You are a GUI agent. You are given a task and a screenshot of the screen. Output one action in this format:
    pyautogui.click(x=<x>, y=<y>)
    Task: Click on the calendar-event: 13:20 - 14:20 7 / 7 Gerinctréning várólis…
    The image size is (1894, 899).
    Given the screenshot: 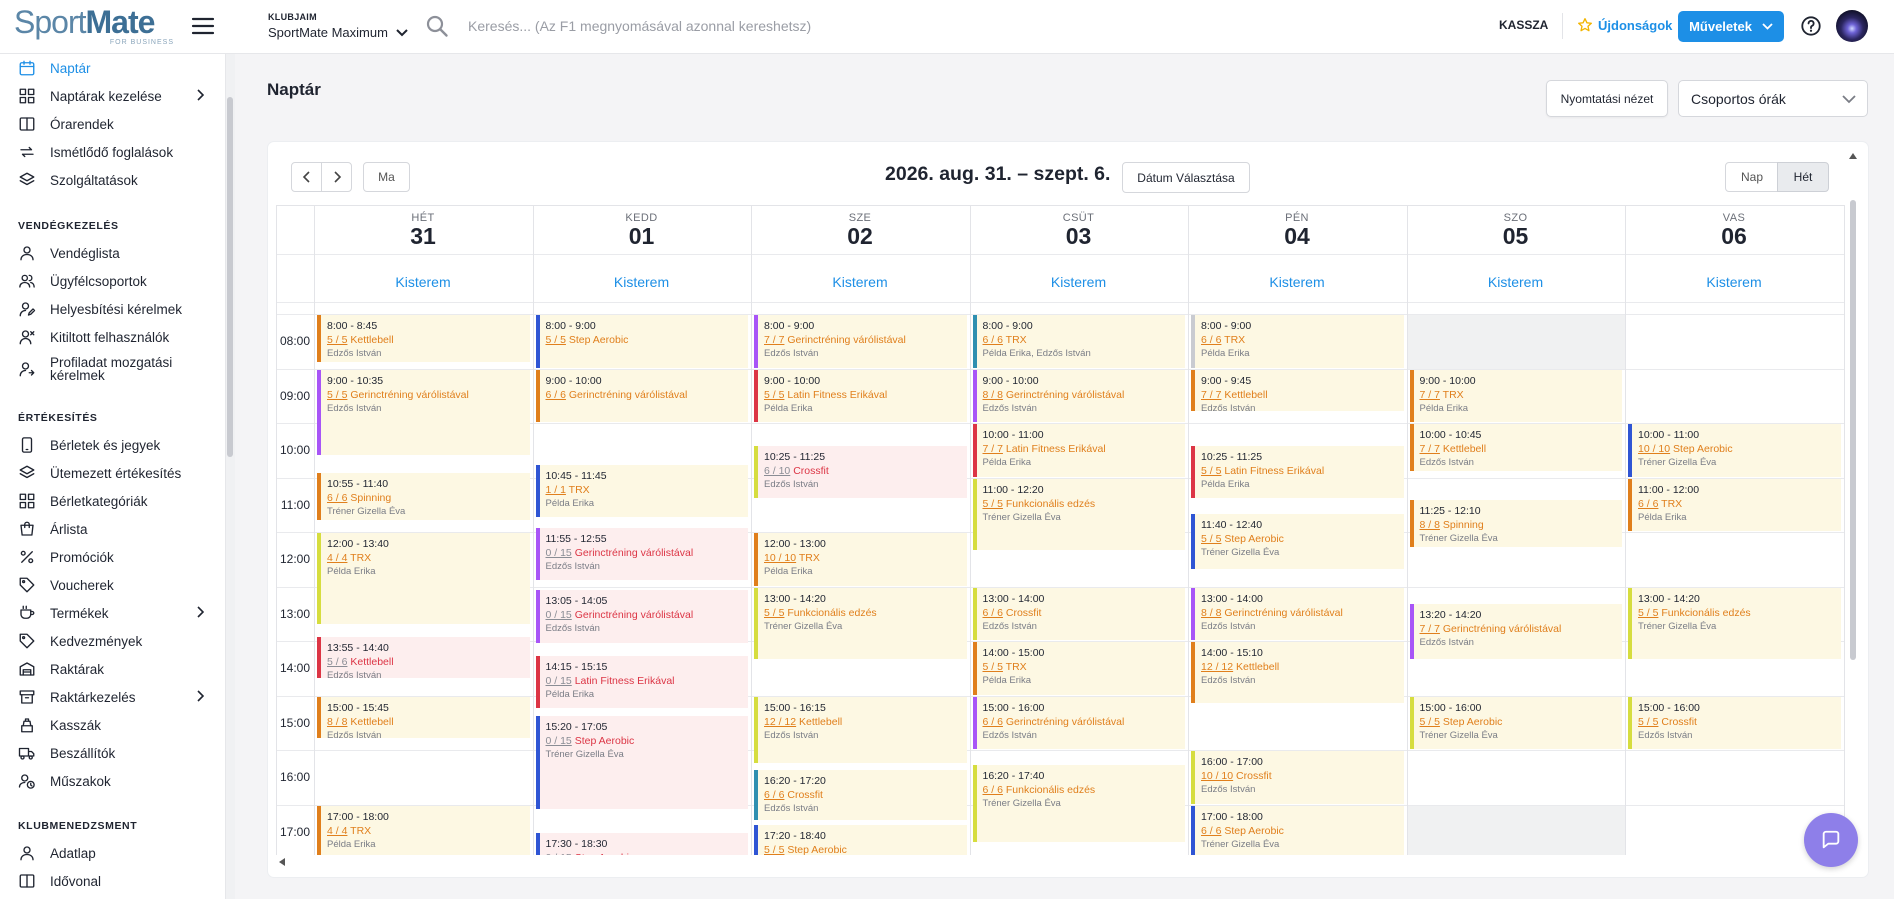 What is the action you would take?
    pyautogui.click(x=1515, y=631)
    